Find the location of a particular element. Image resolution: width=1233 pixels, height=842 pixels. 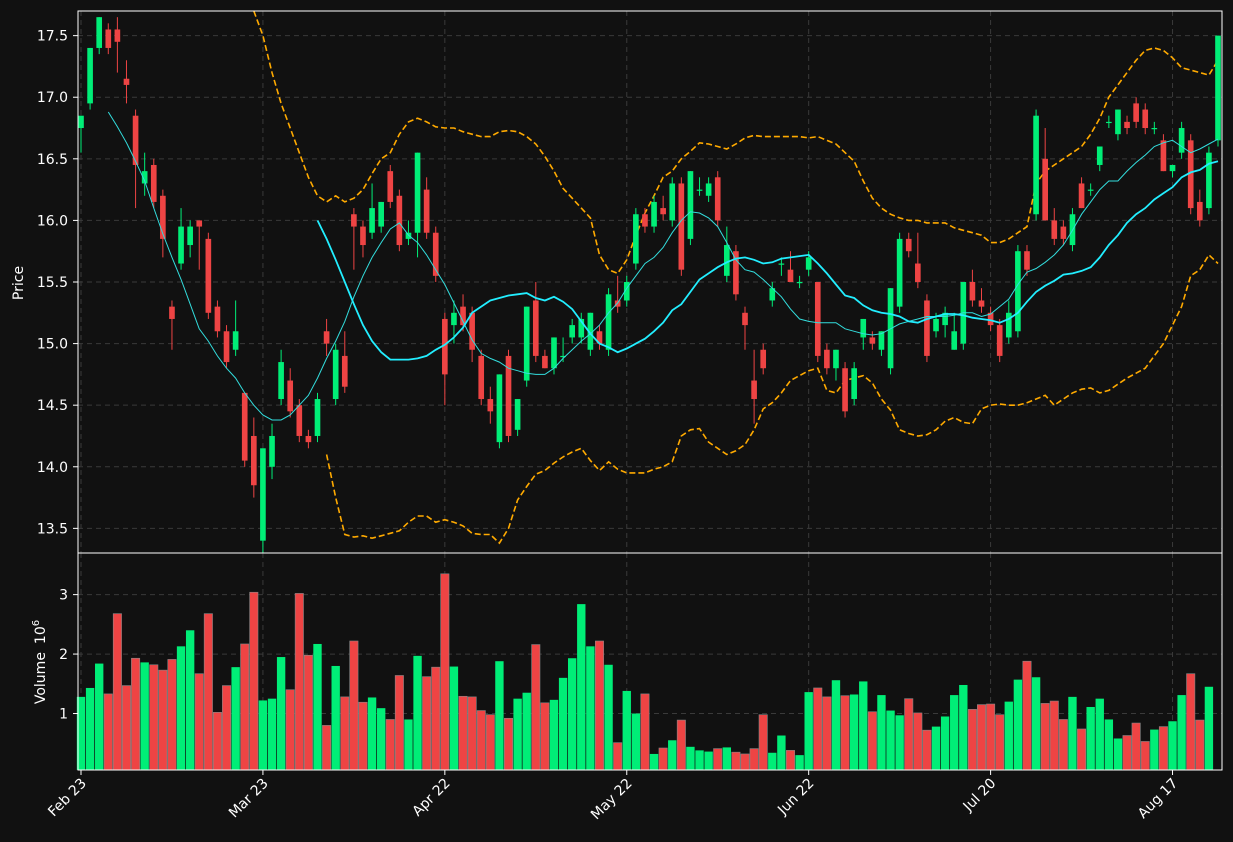

volume-y-ticks: 1 2 3 is located at coordinates (68, 655).